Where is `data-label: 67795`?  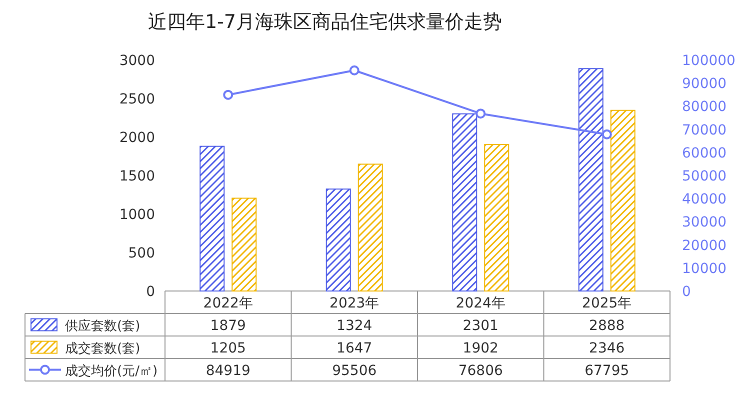
data-label: 67795 is located at coordinates (607, 370).